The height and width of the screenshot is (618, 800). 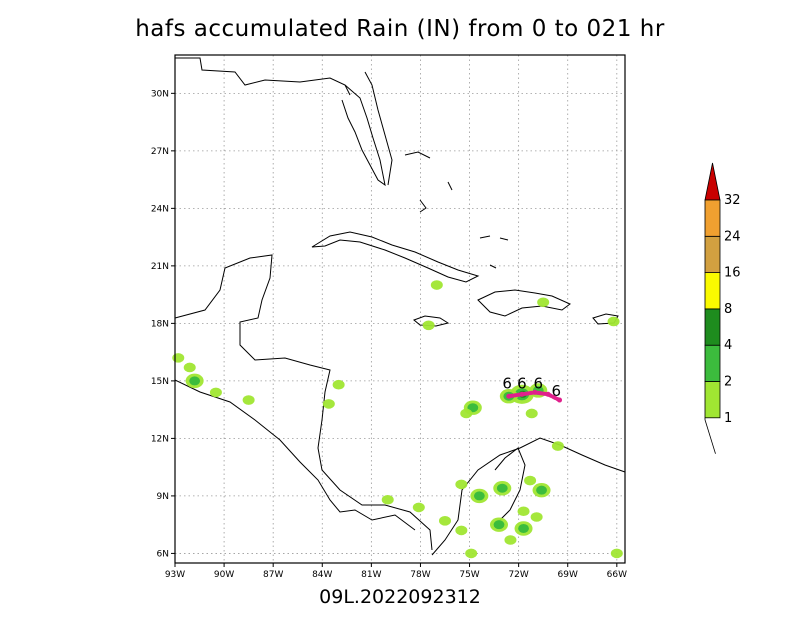 I want to click on colorbar-tip, so click(x=712, y=181).